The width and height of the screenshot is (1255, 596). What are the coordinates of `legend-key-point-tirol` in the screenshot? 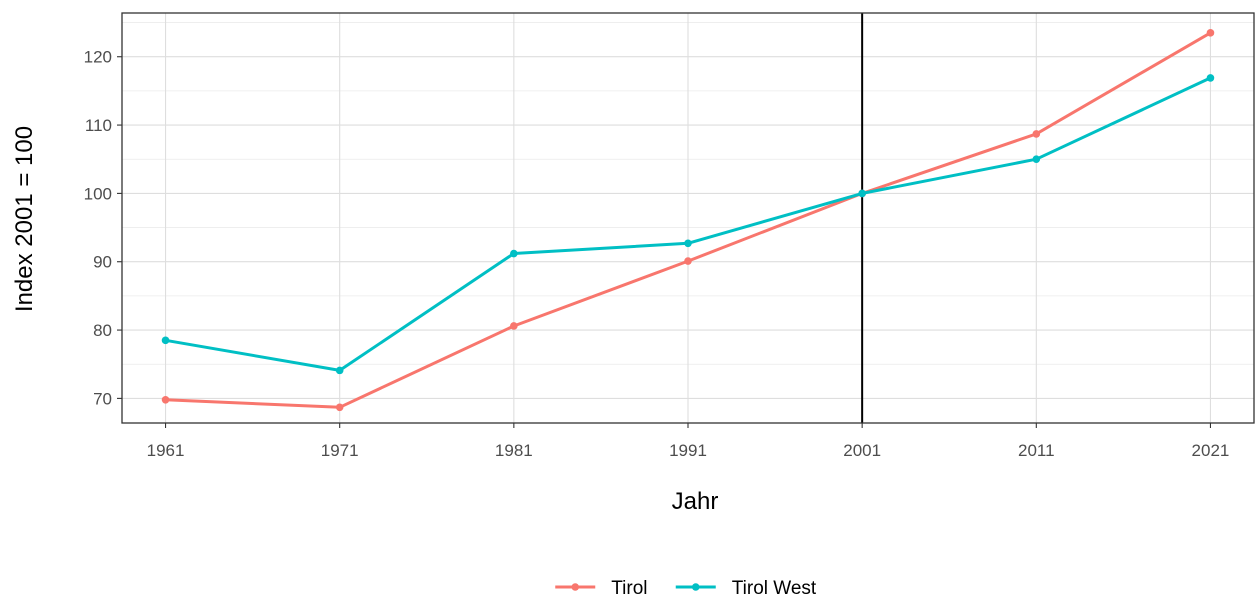 It's located at (575, 587).